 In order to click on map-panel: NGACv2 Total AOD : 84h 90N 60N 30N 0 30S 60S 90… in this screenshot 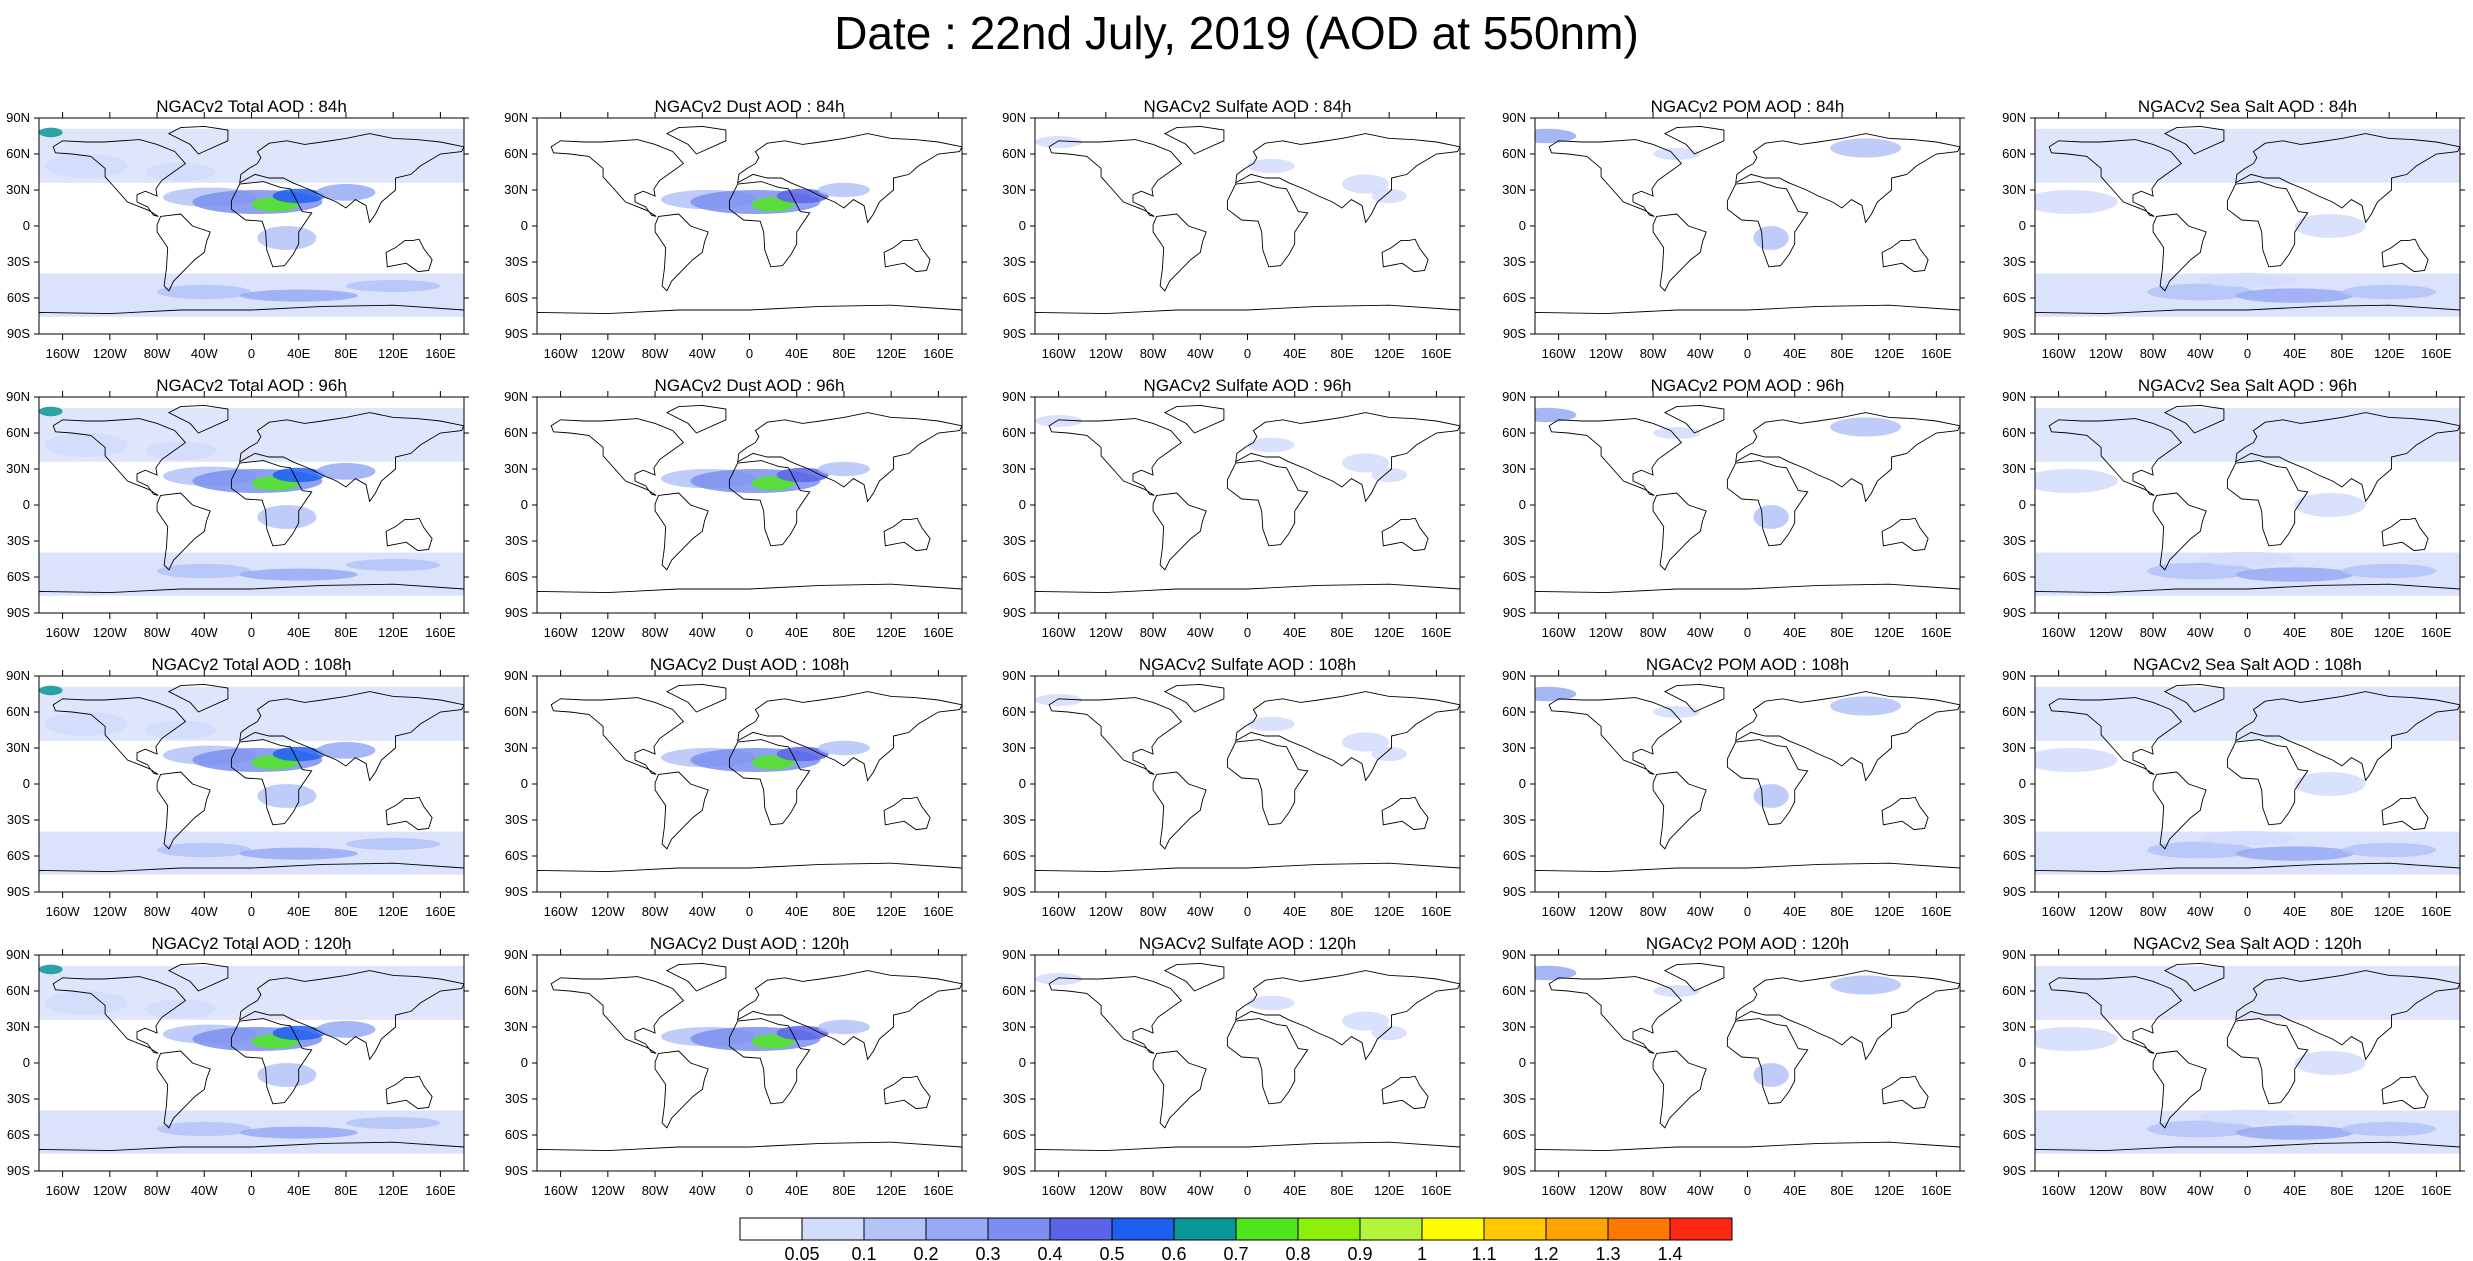, I will do `click(237, 229)`.